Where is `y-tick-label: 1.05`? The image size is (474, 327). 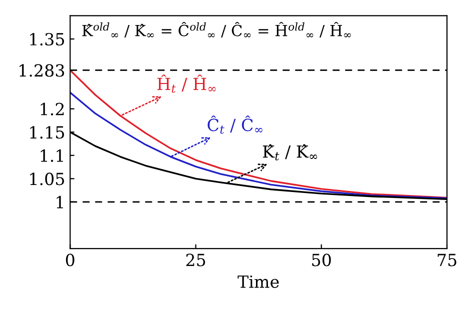
y-tick-label: 1.05 is located at coordinates (47, 179).